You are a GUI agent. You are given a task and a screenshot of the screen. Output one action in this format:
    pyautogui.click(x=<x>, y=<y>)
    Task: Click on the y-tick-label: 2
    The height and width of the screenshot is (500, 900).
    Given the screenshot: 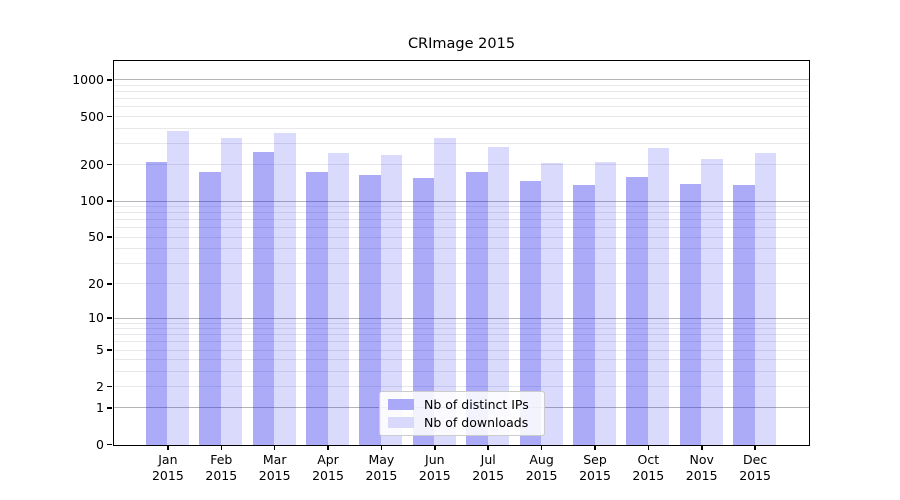 What is the action you would take?
    pyautogui.click(x=100, y=386)
    